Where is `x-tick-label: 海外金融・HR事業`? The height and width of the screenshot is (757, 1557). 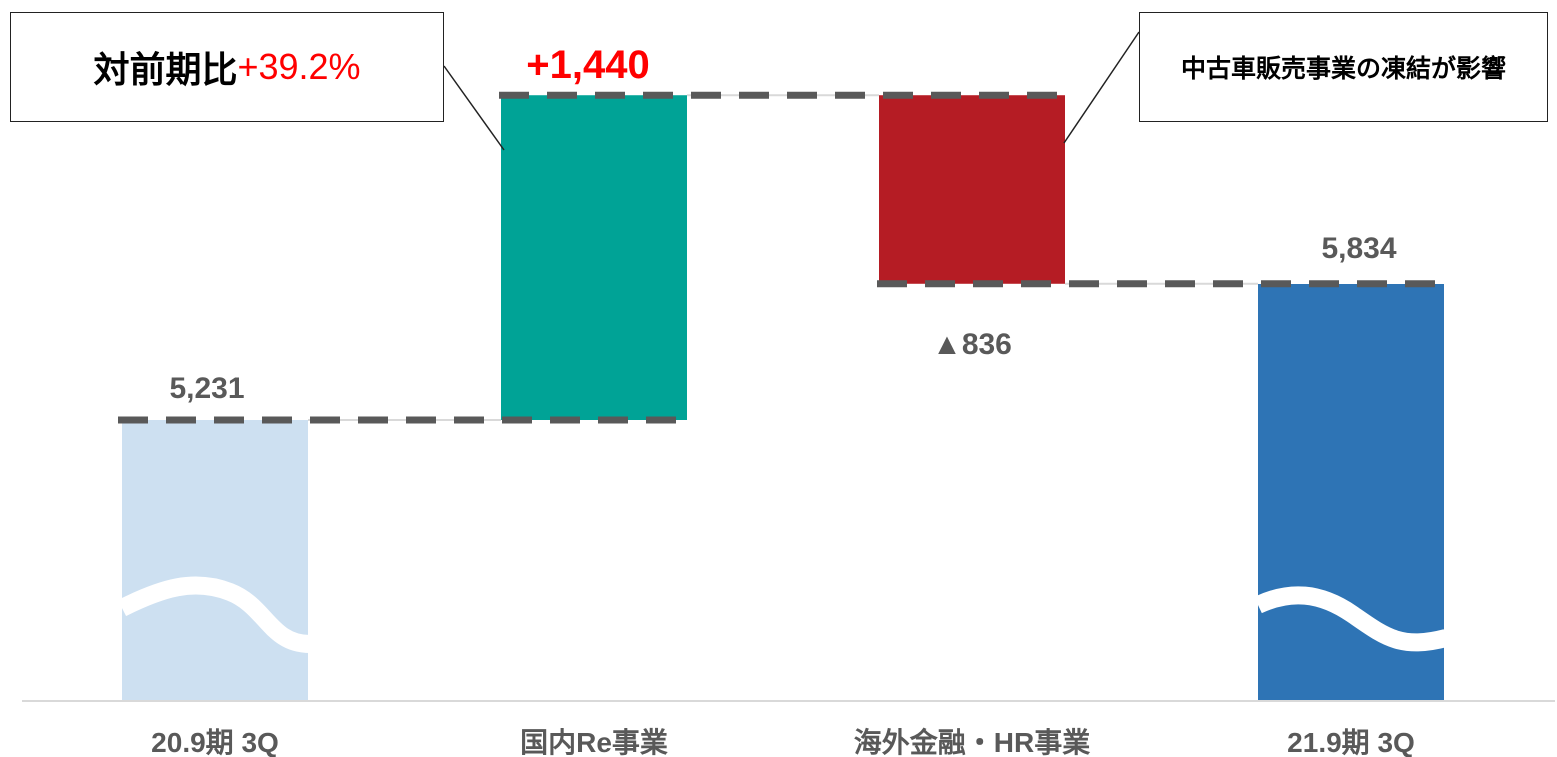
x-tick-label: 海外金融・HR事業 is located at coordinates (972, 741).